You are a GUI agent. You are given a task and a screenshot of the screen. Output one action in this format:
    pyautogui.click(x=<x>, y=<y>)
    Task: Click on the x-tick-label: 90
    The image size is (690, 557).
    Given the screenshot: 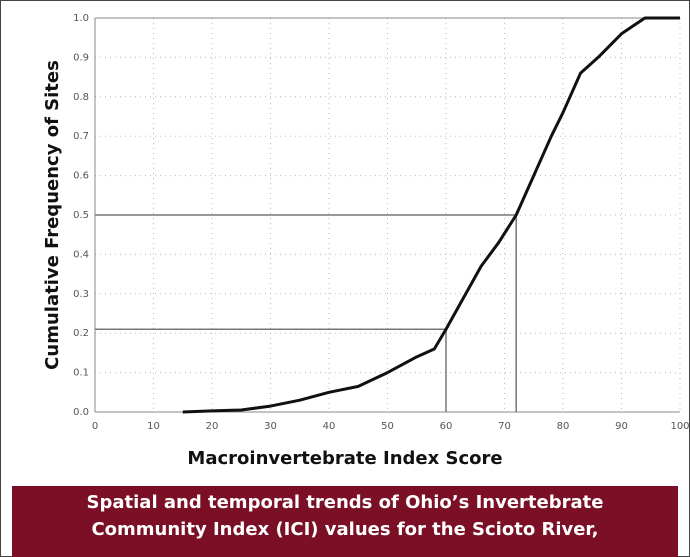 What is the action you would take?
    pyautogui.click(x=621, y=426)
    